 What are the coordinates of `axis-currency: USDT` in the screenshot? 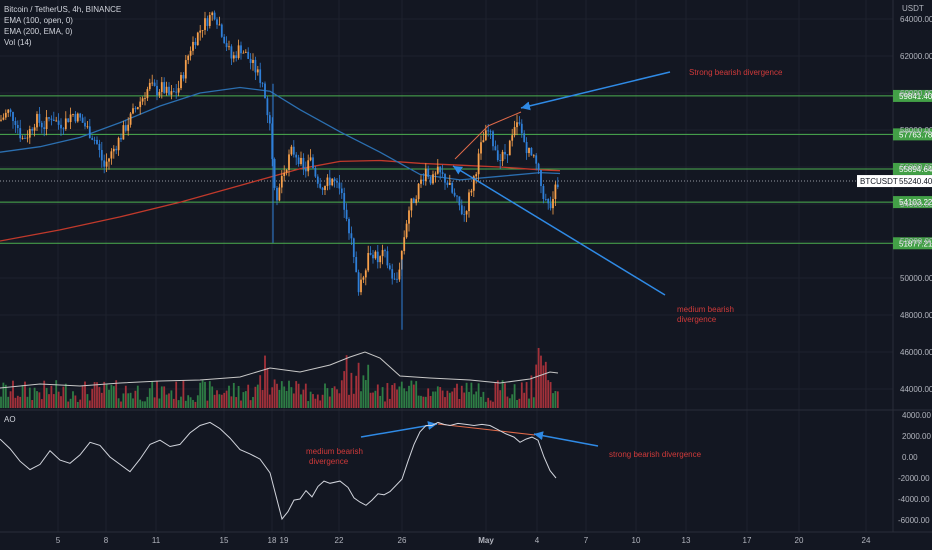 It's located at (913, 8).